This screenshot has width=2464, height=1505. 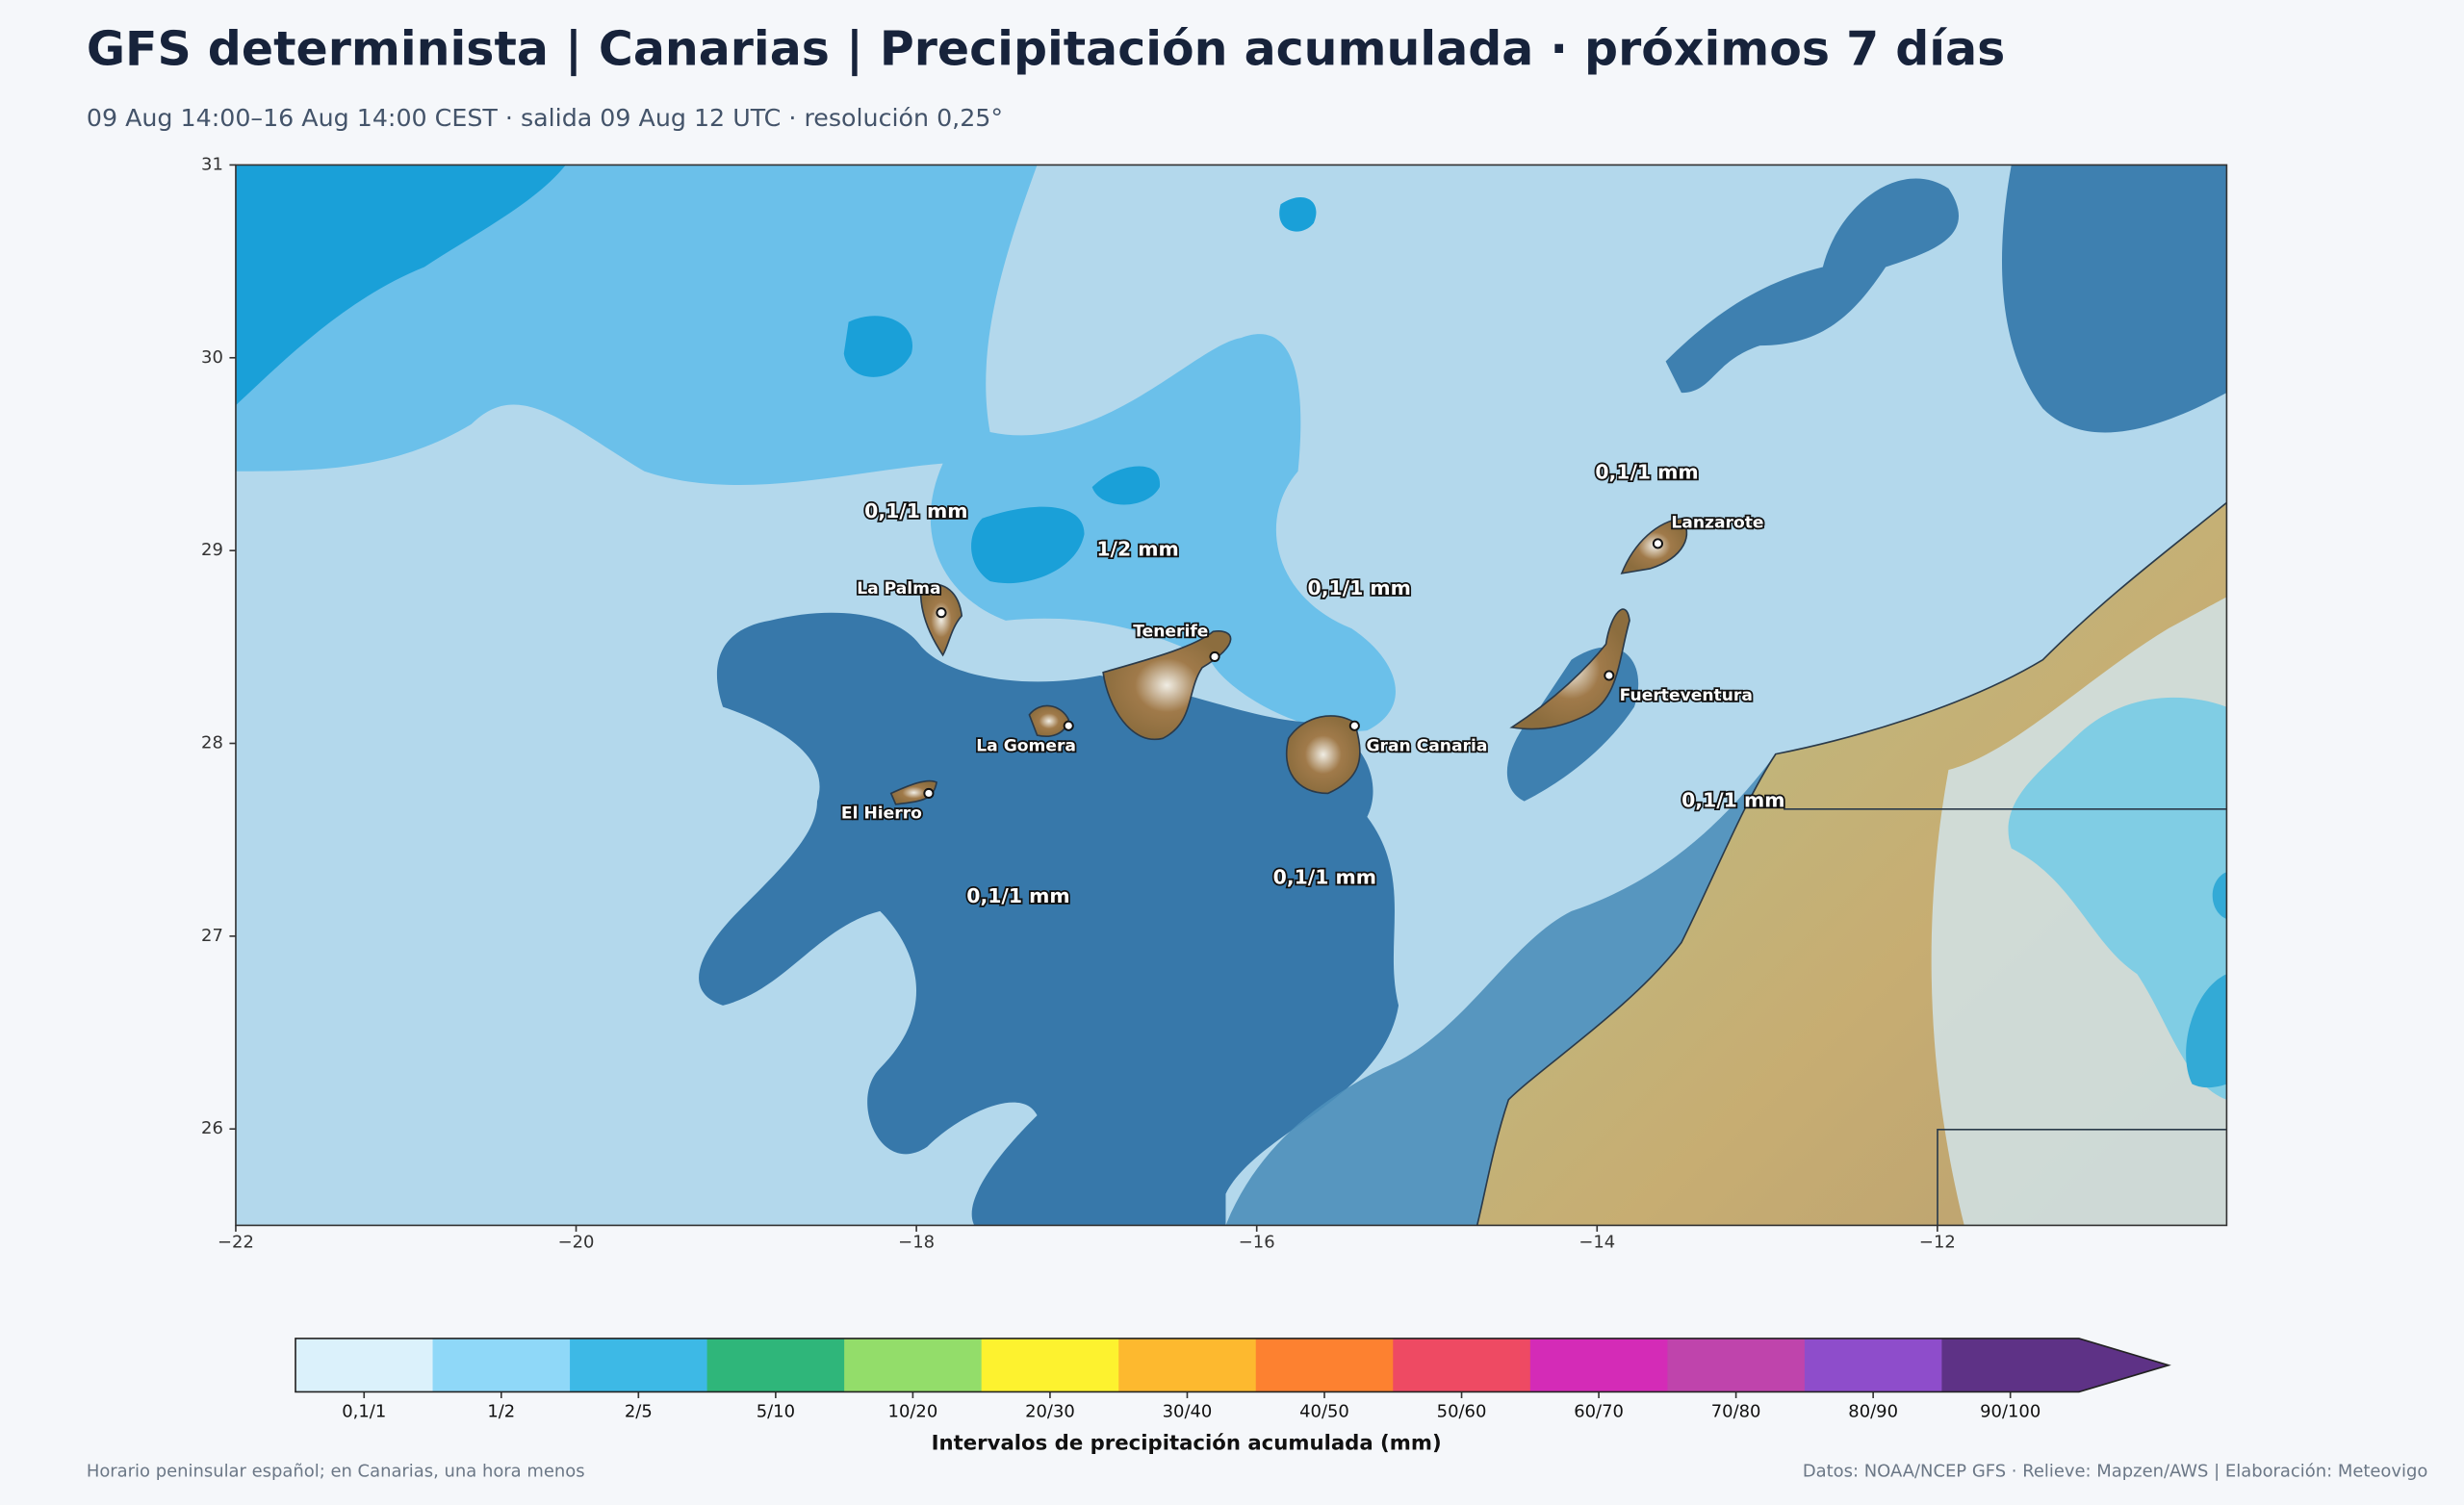 I want to click on coastline, so click(x=1851, y=863).